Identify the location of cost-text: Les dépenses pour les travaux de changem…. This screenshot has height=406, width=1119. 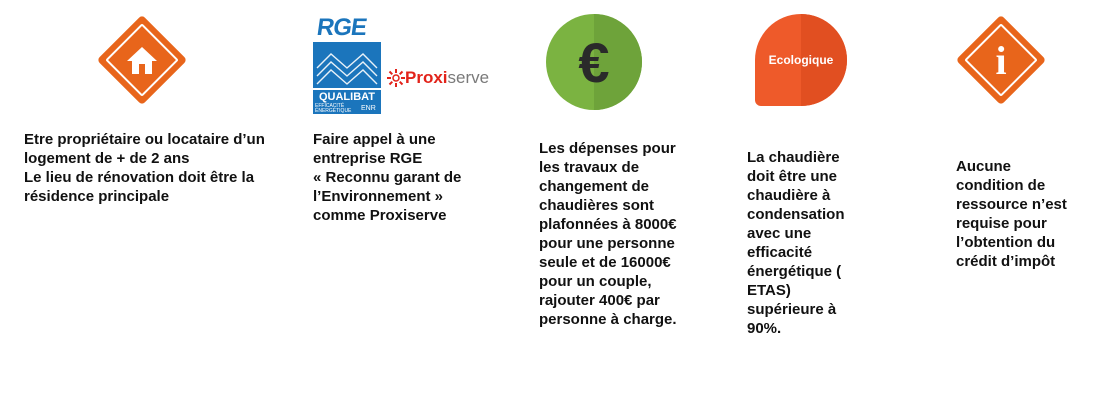
(608, 234).